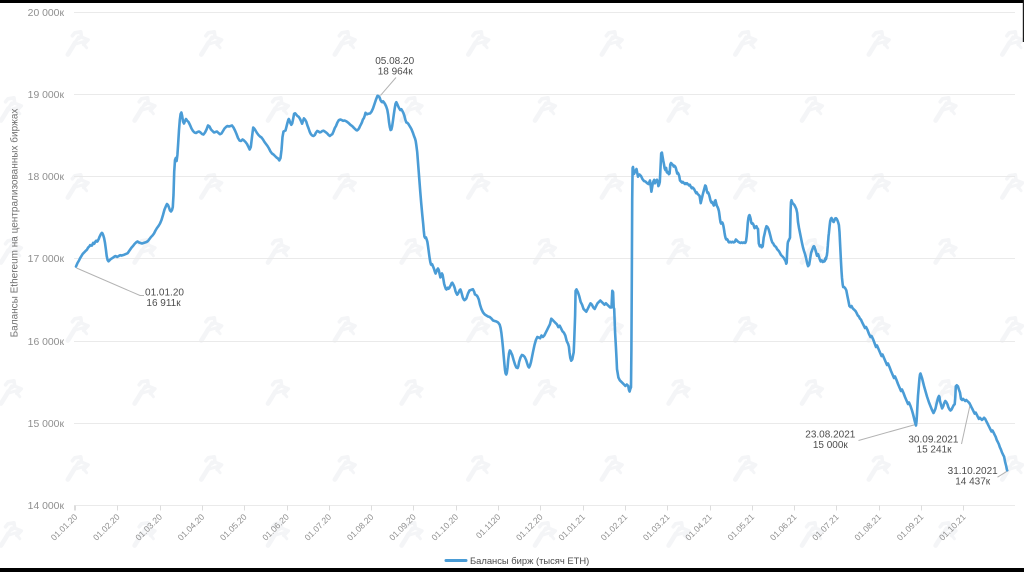 The height and width of the screenshot is (572, 1024). Describe the element at coordinates (973, 482) in the screenshot. I see `svg-text: 14 437к` at that location.